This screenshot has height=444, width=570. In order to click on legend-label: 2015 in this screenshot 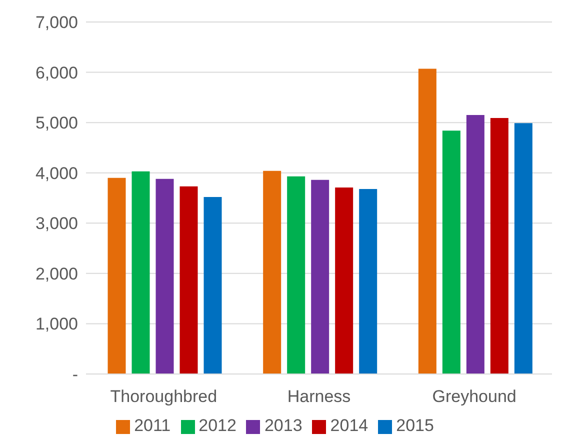, I will do `click(415, 425)`.